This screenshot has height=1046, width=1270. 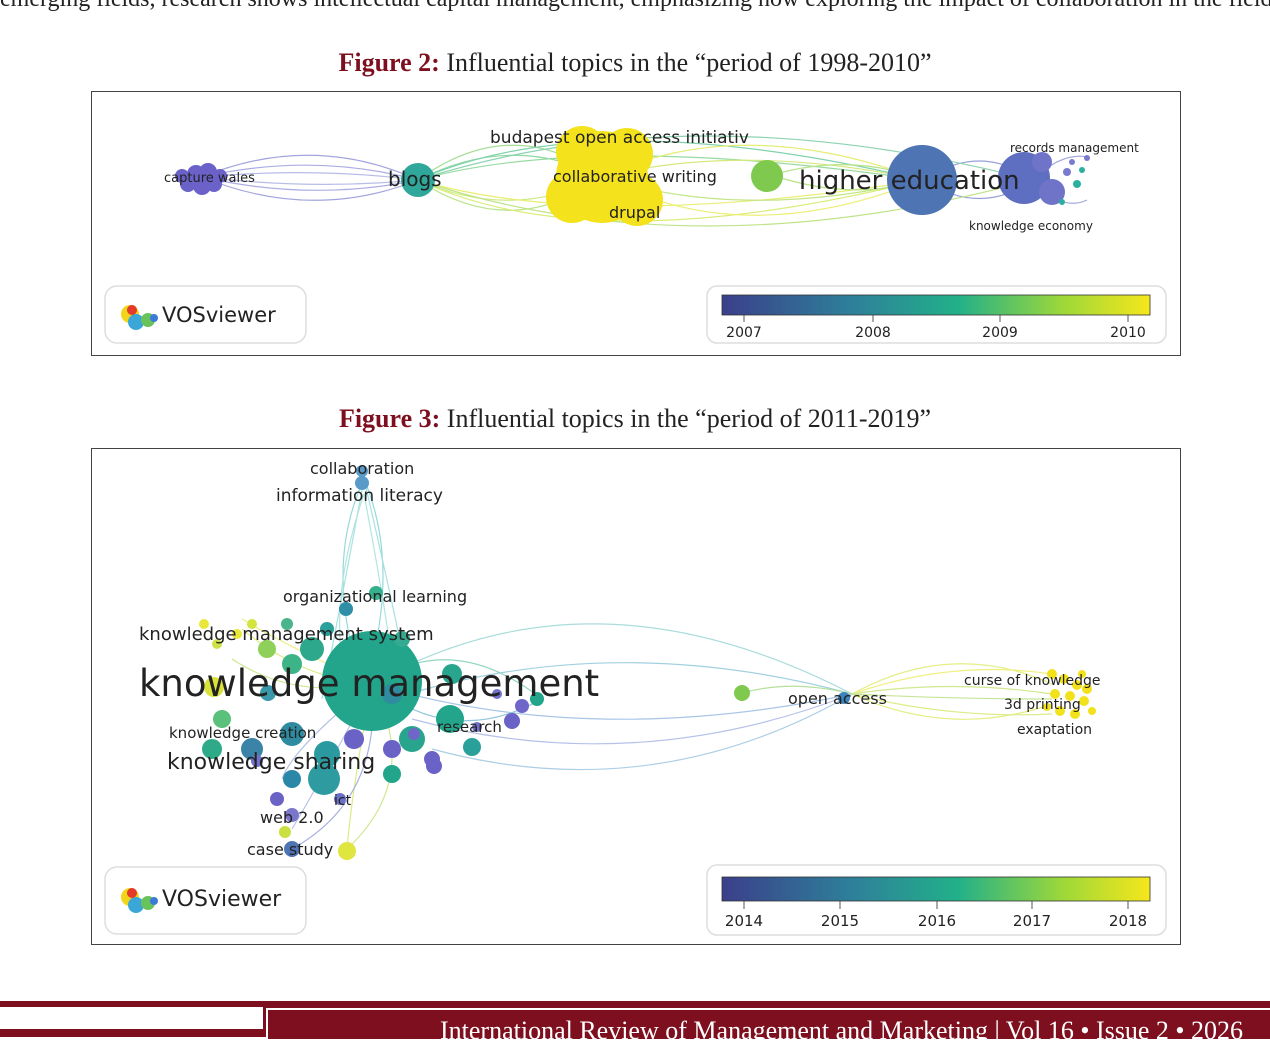 What do you see at coordinates (242, 733) in the screenshot?
I see `label-knowledge-creation: knowledge creation` at bounding box center [242, 733].